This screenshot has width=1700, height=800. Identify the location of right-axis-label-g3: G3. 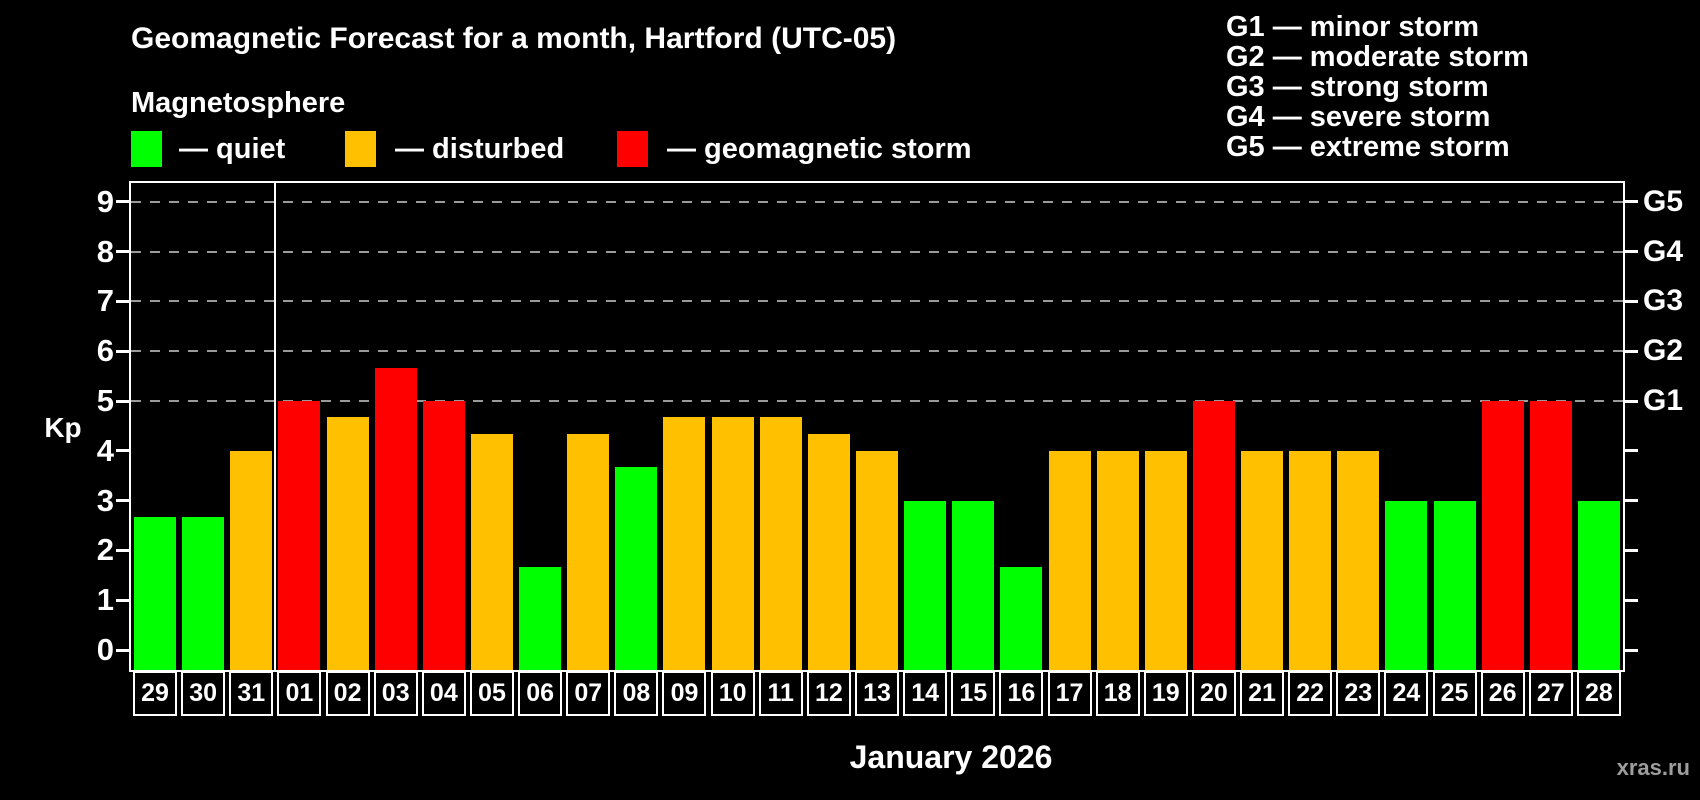
(1663, 301).